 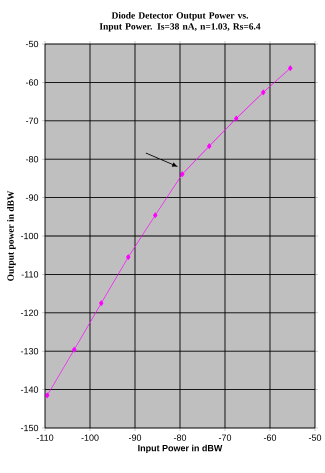 I want to click on y-tick-label: -150, so click(x=29, y=428).